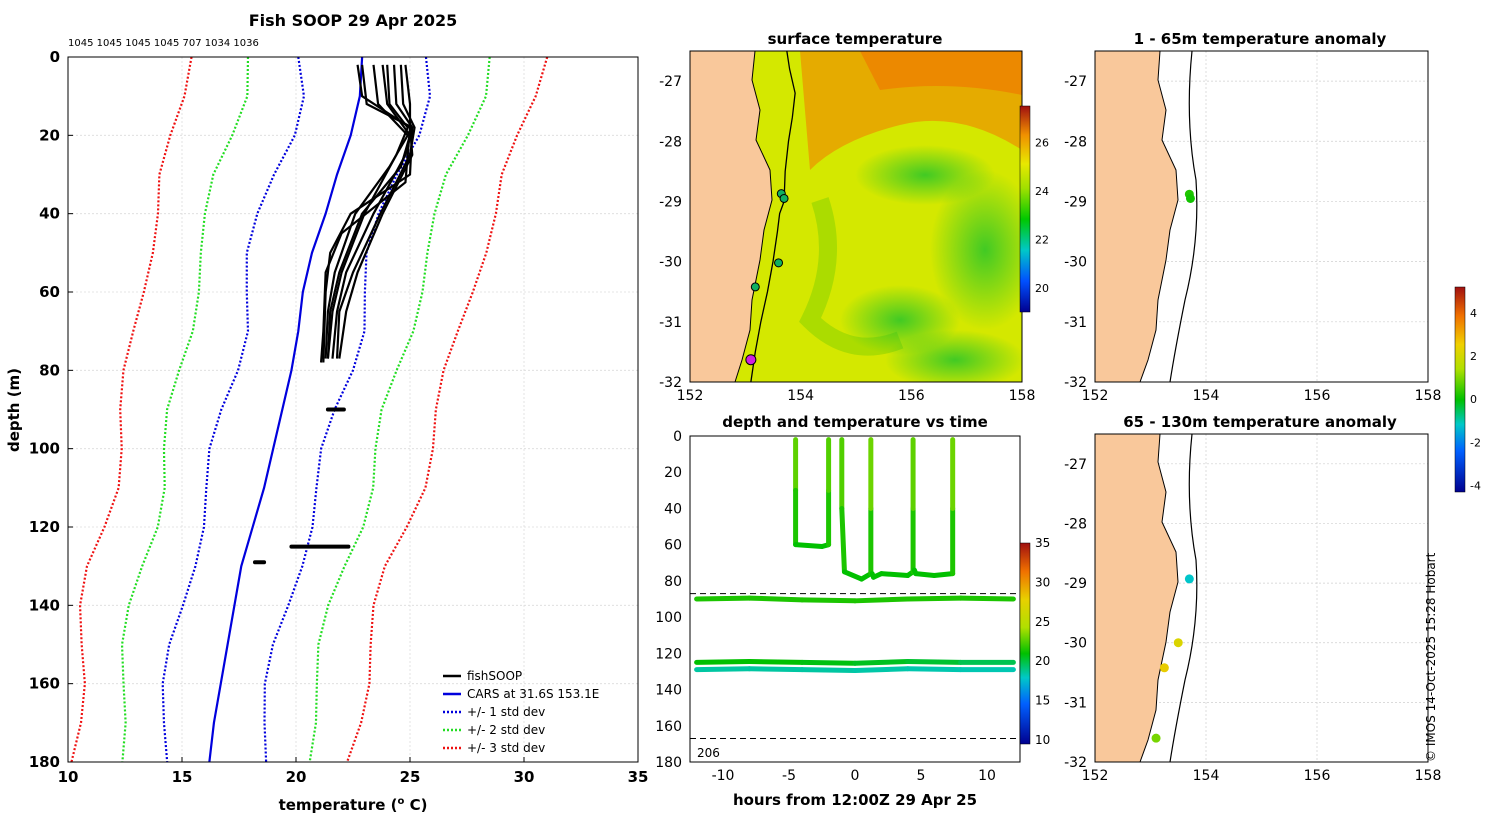  Describe the element at coordinates (789, 776) in the screenshot. I see `time-depth-xtick-label: -5` at that location.